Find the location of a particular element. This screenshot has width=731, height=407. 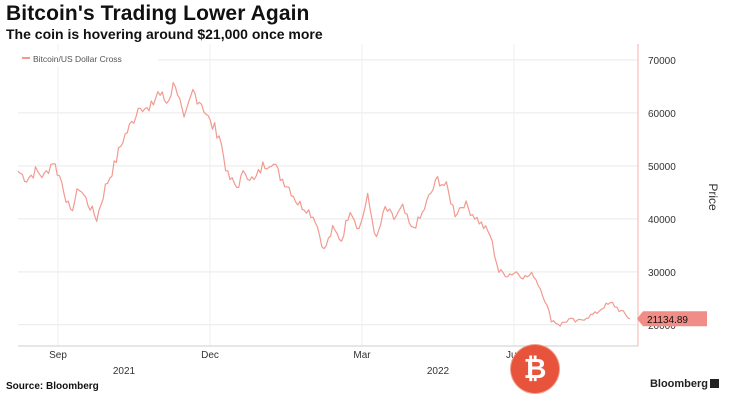

legend-swatch is located at coordinates (26, 58).